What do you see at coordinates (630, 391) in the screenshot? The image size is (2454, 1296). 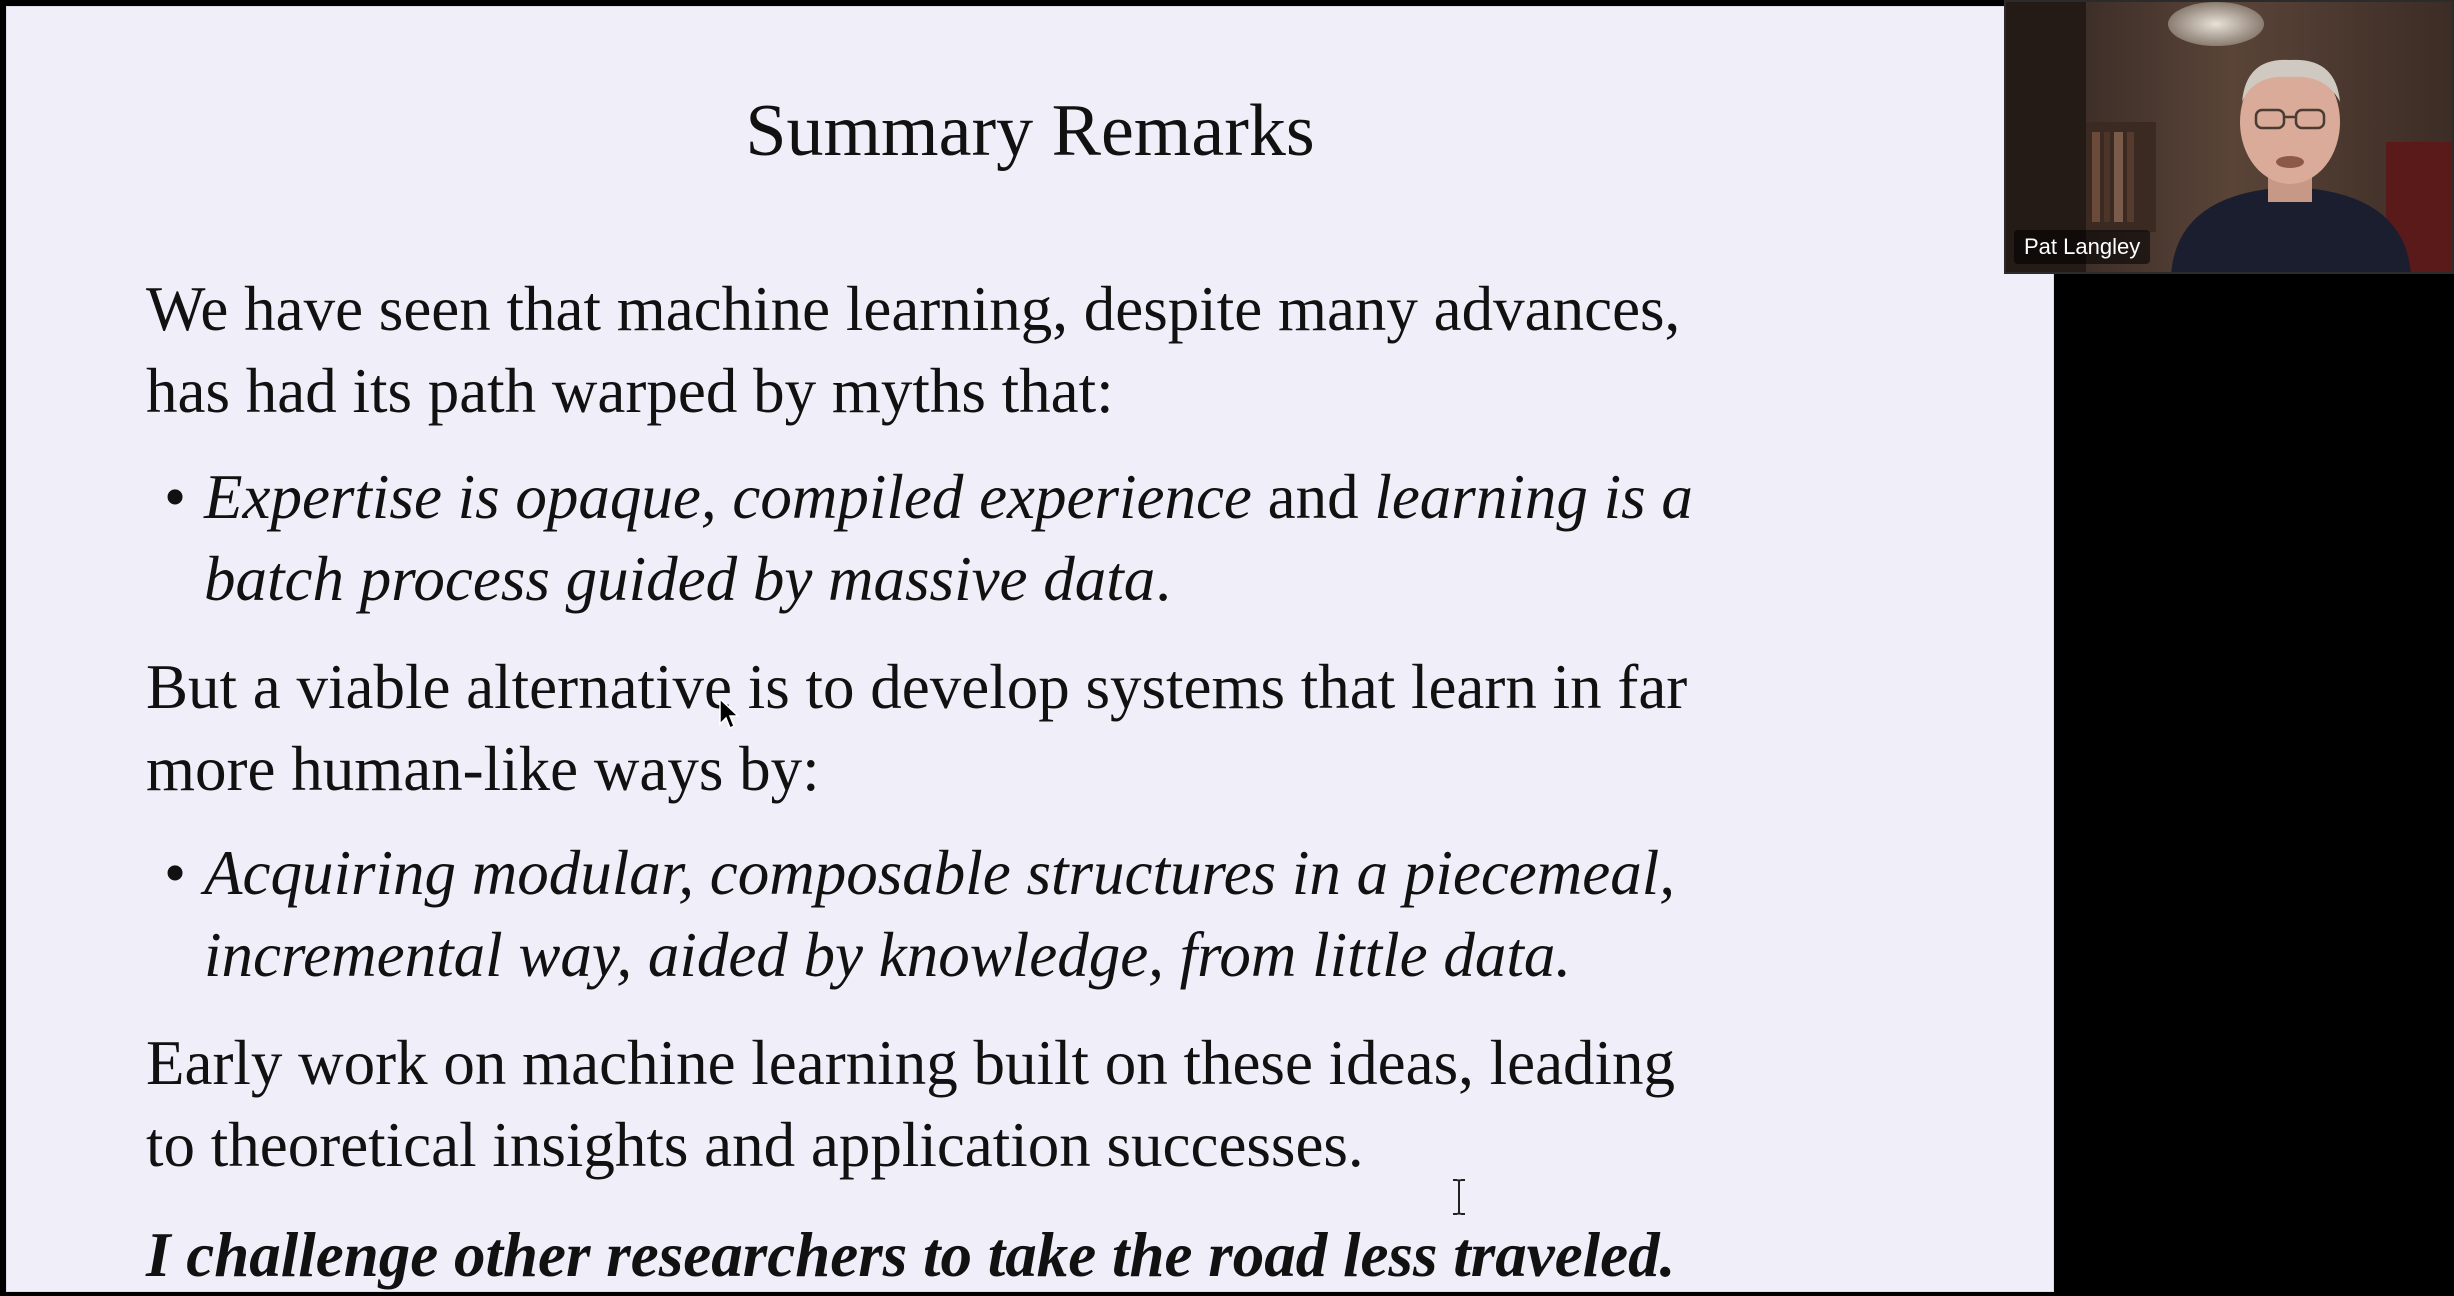 I see `paragraph-1-line-2: has had its path warped by myths that:` at bounding box center [630, 391].